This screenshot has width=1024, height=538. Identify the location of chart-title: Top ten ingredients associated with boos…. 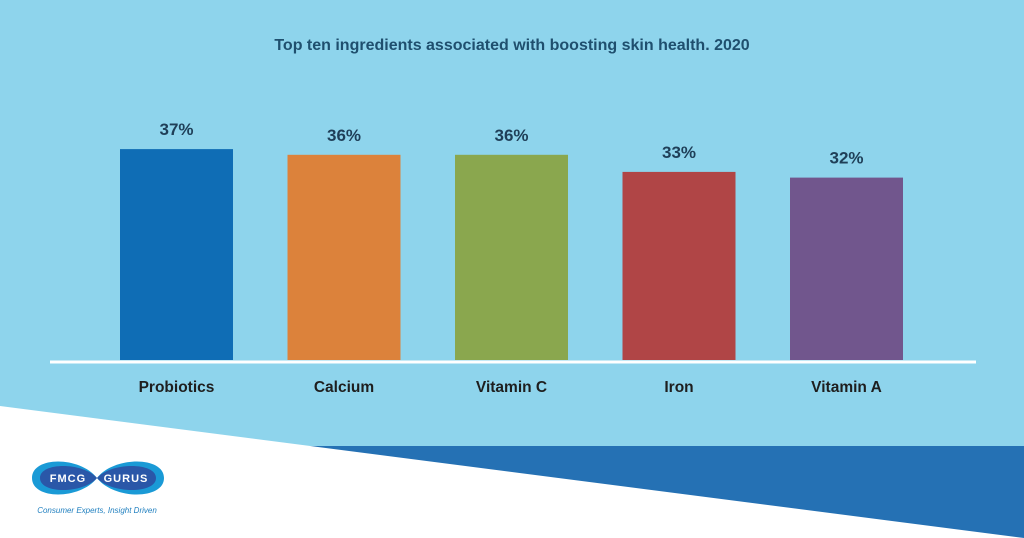
(511, 45).